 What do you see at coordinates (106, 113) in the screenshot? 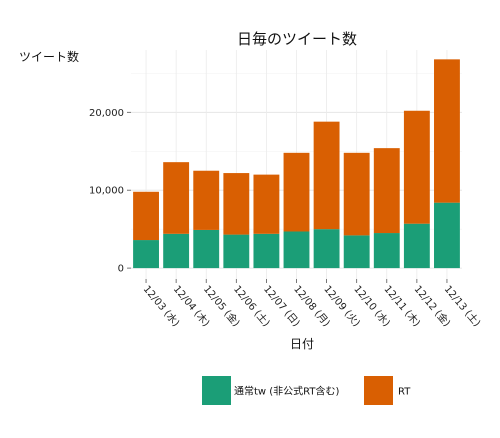
I see `y-tick-label: 20,000` at bounding box center [106, 113].